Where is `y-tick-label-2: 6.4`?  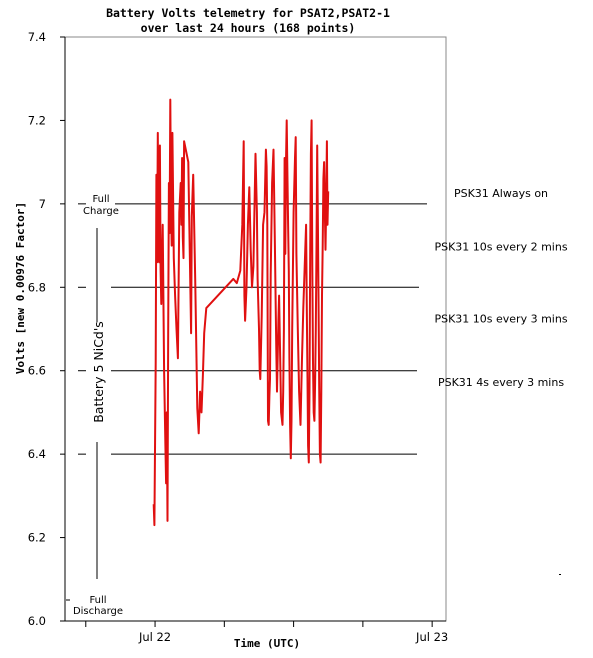 y-tick-label-2: 6.4 is located at coordinates (37, 454).